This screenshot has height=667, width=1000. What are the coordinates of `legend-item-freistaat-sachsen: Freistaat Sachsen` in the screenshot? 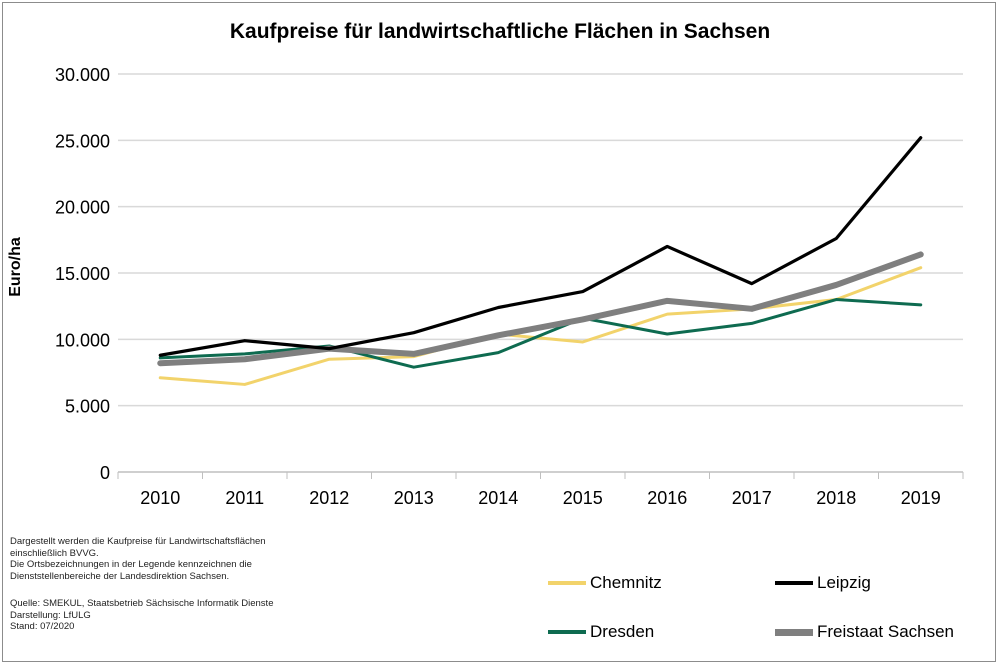 It's located at (864, 632).